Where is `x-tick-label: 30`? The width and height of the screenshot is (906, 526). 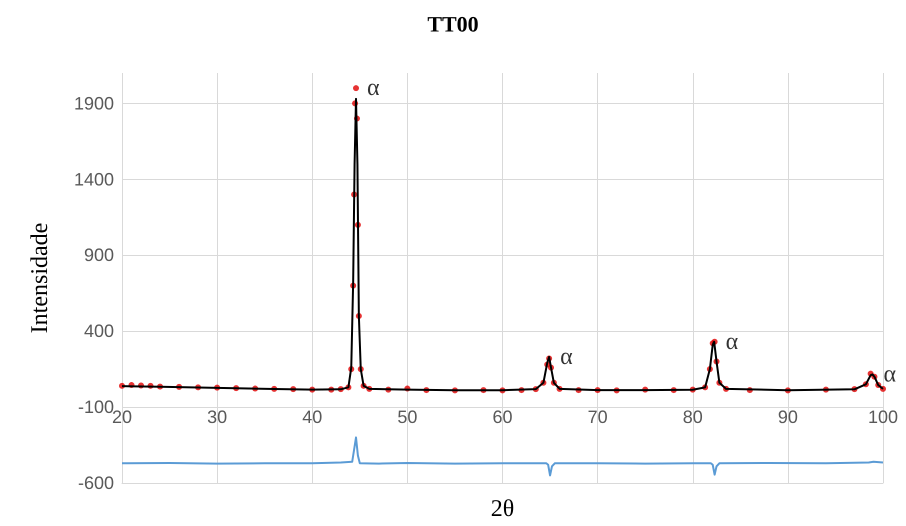 x-tick-label: 30 is located at coordinates (217, 417).